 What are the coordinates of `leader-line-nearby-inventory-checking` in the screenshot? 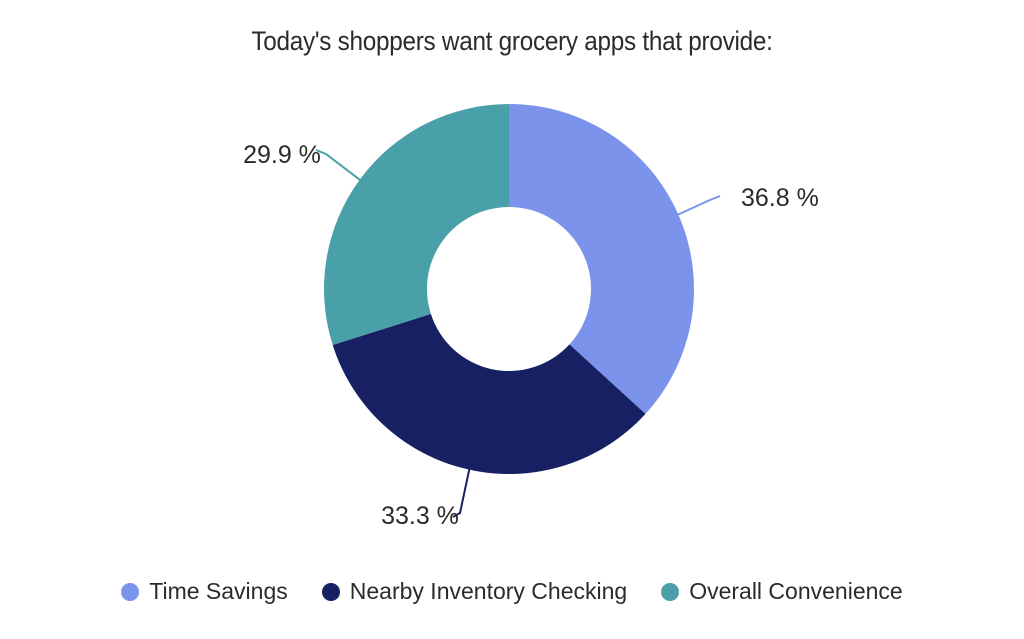 It's located at (461, 492).